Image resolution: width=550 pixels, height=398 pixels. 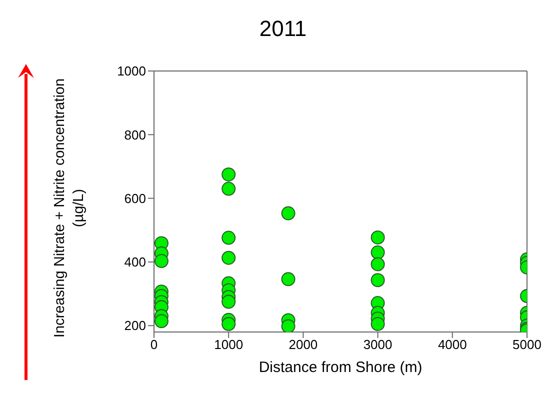 What do you see at coordinates (154, 344) in the screenshot?
I see `x-tick-label: 0` at bounding box center [154, 344].